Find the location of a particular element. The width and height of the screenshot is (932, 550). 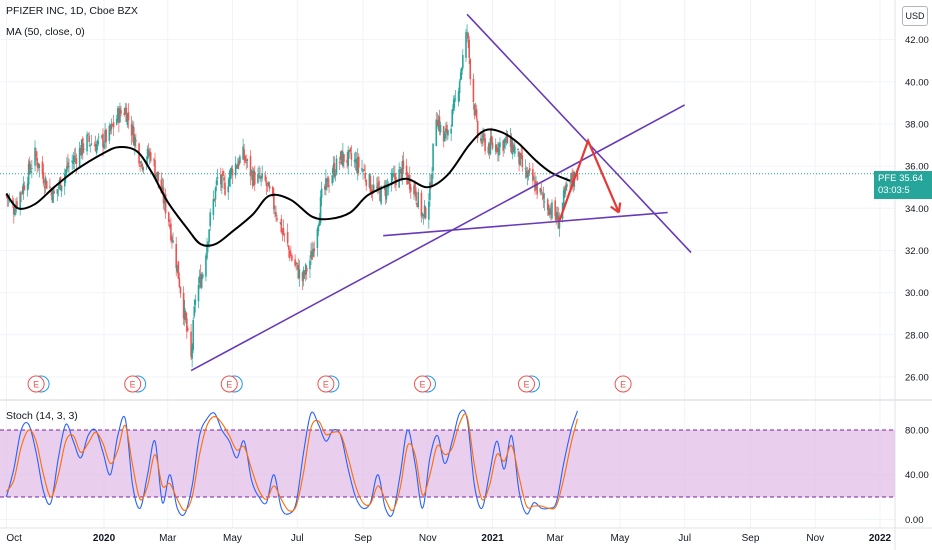

currency-button: USD is located at coordinates (915, 16).